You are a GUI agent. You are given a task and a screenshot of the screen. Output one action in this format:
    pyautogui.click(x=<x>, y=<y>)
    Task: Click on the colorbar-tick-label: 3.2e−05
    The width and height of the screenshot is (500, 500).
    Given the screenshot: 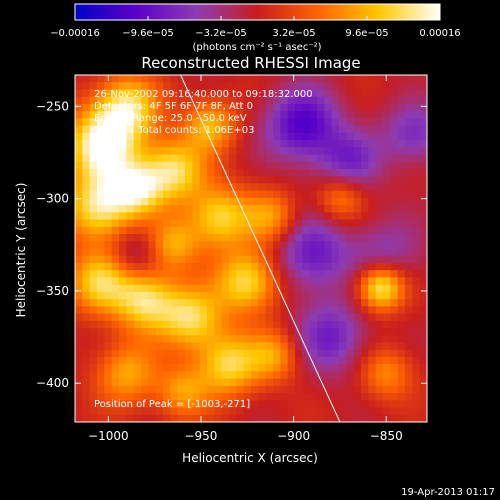 What is the action you would take?
    pyautogui.click(x=293, y=33)
    